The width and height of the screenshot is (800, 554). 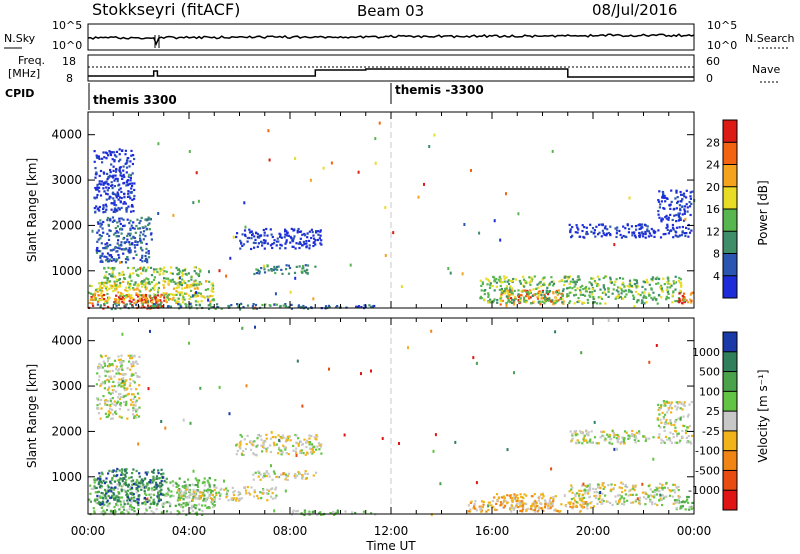 I want to click on time-tick-label: 00:00, so click(x=694, y=531).